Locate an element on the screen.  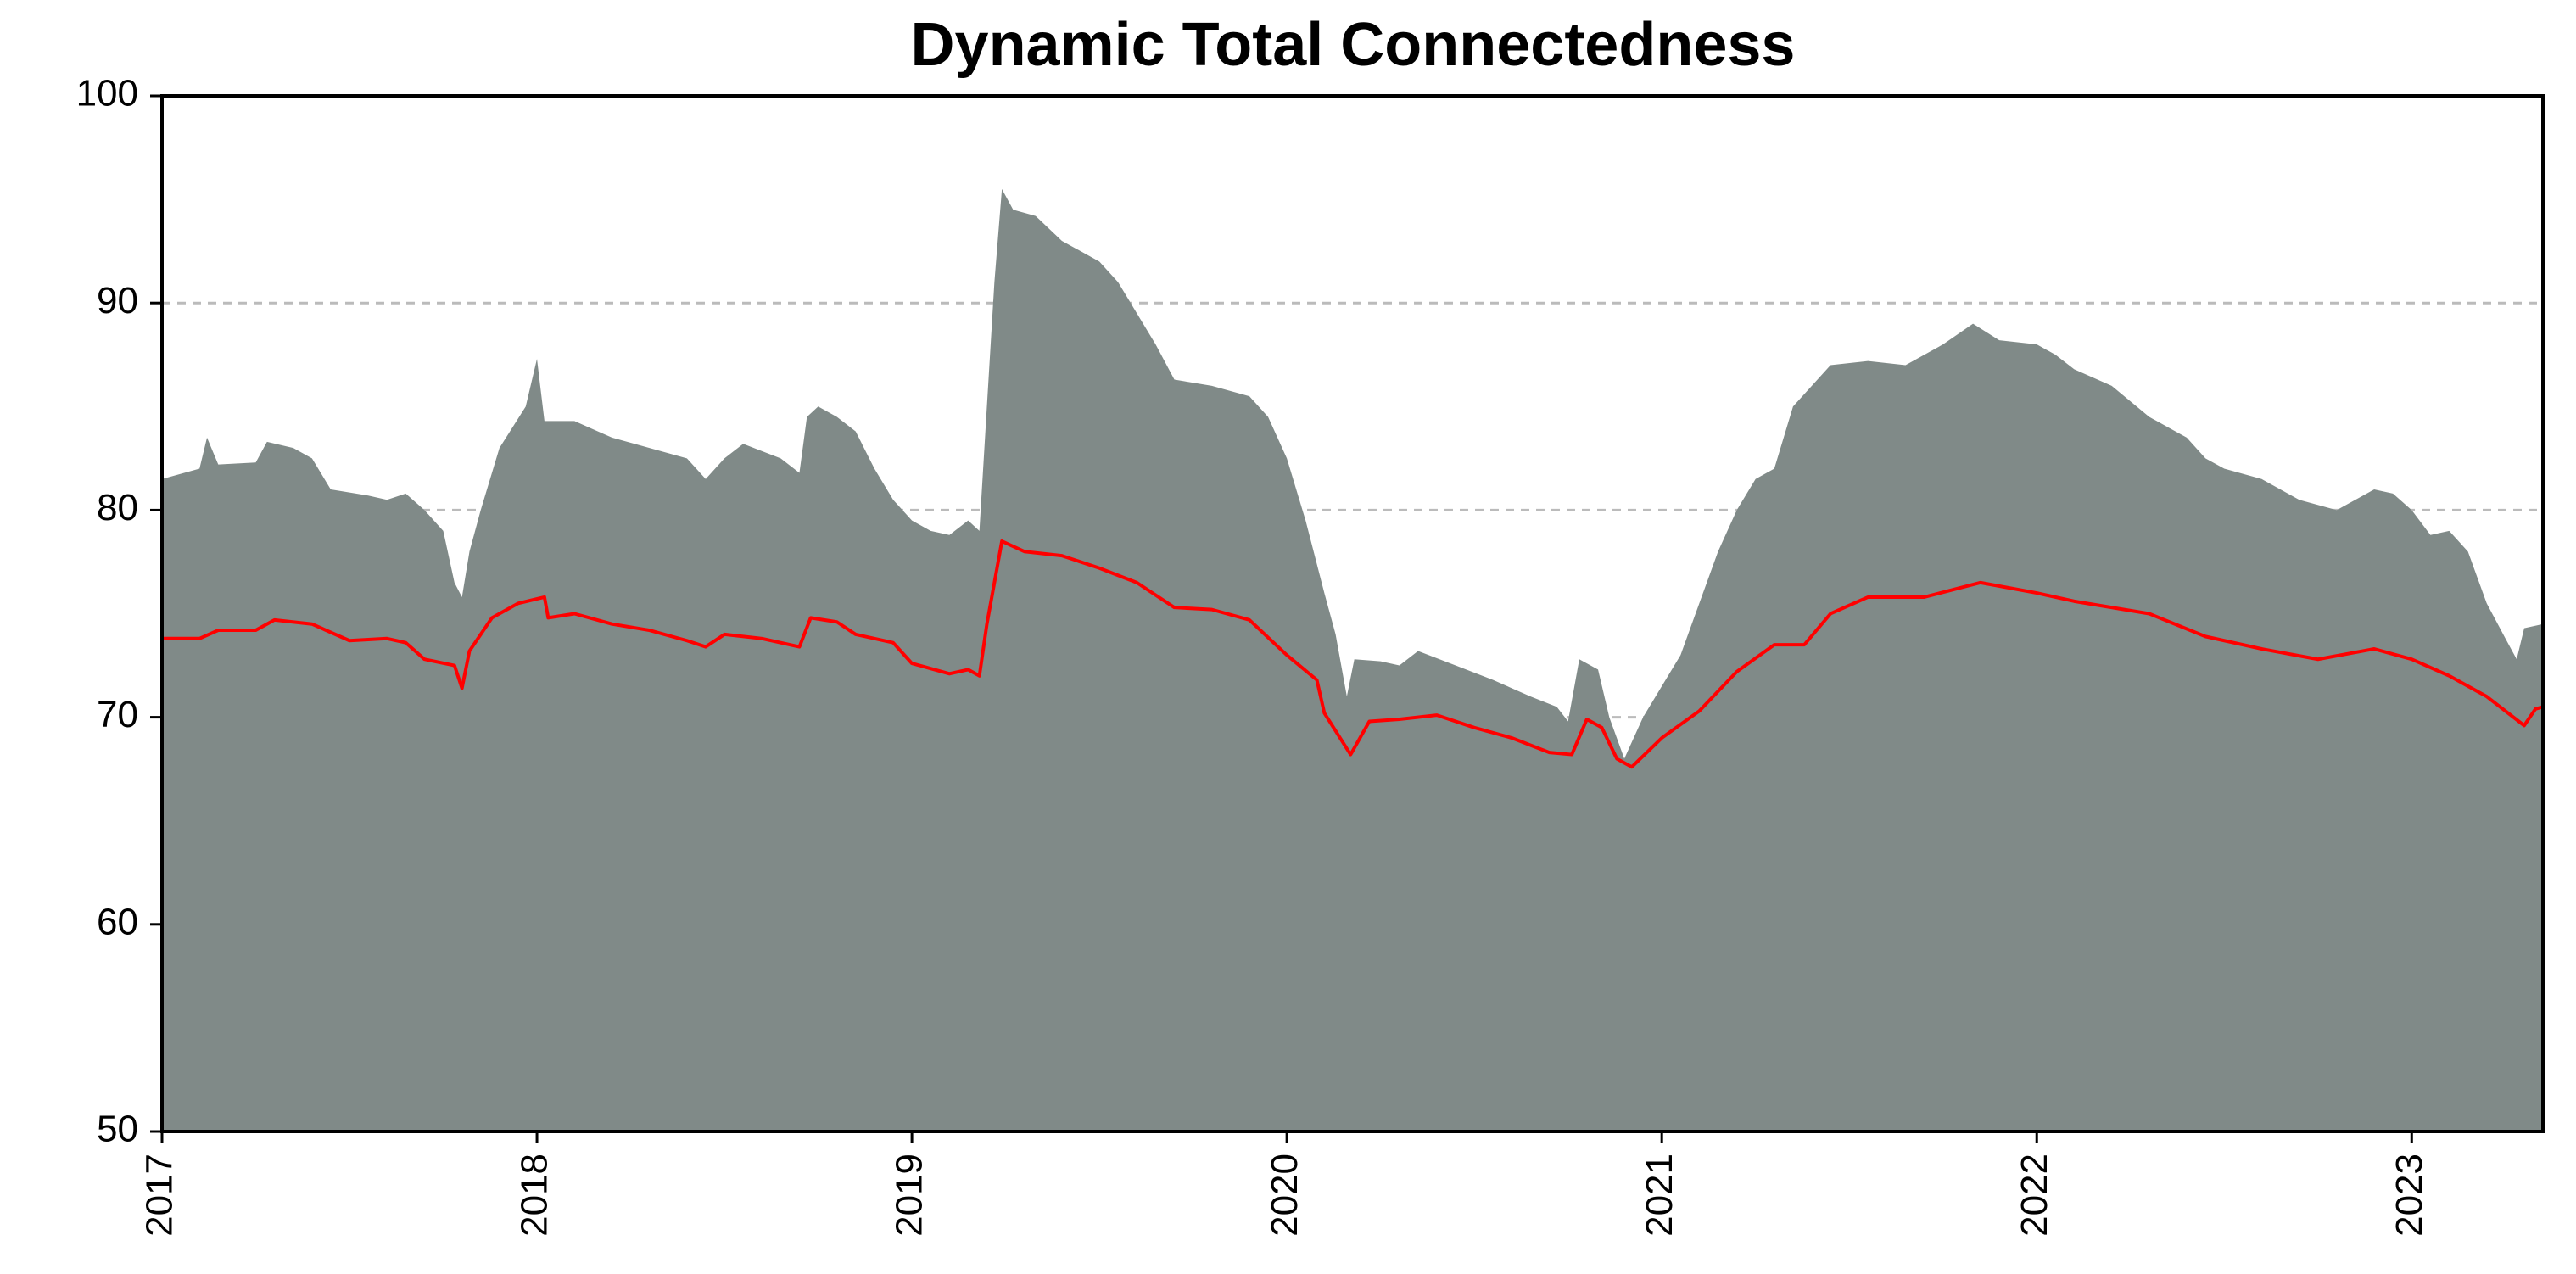
y-tick-label: 100 is located at coordinates (107, 94).